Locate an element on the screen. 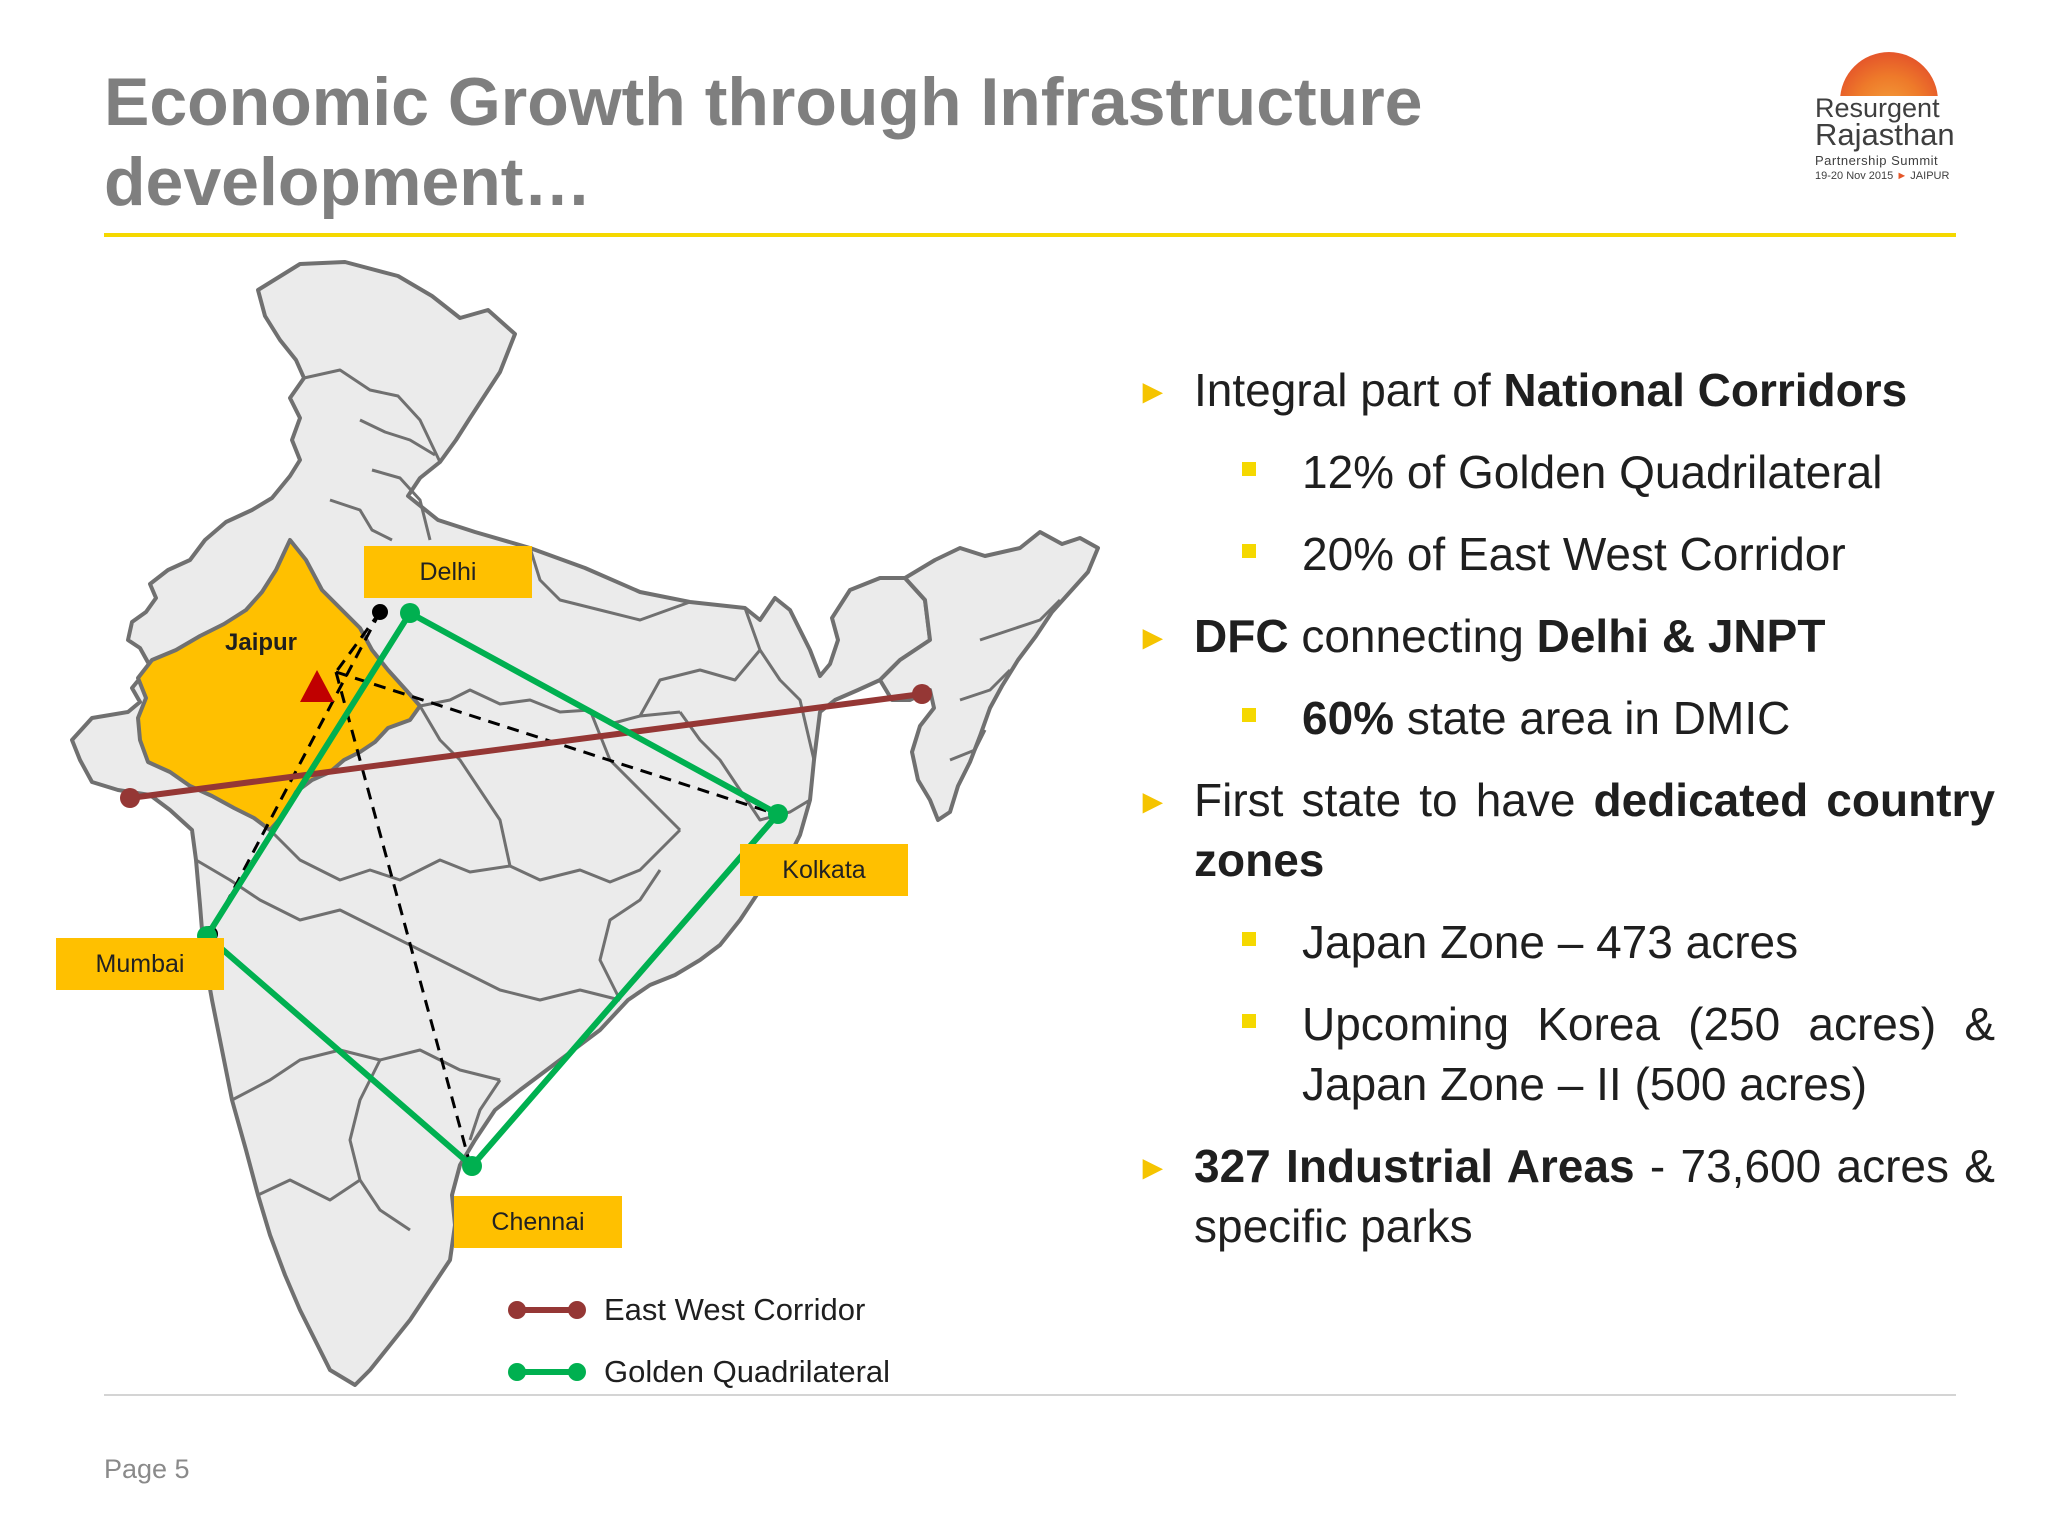  golden-quadrilateral is located at coordinates (492, 889).